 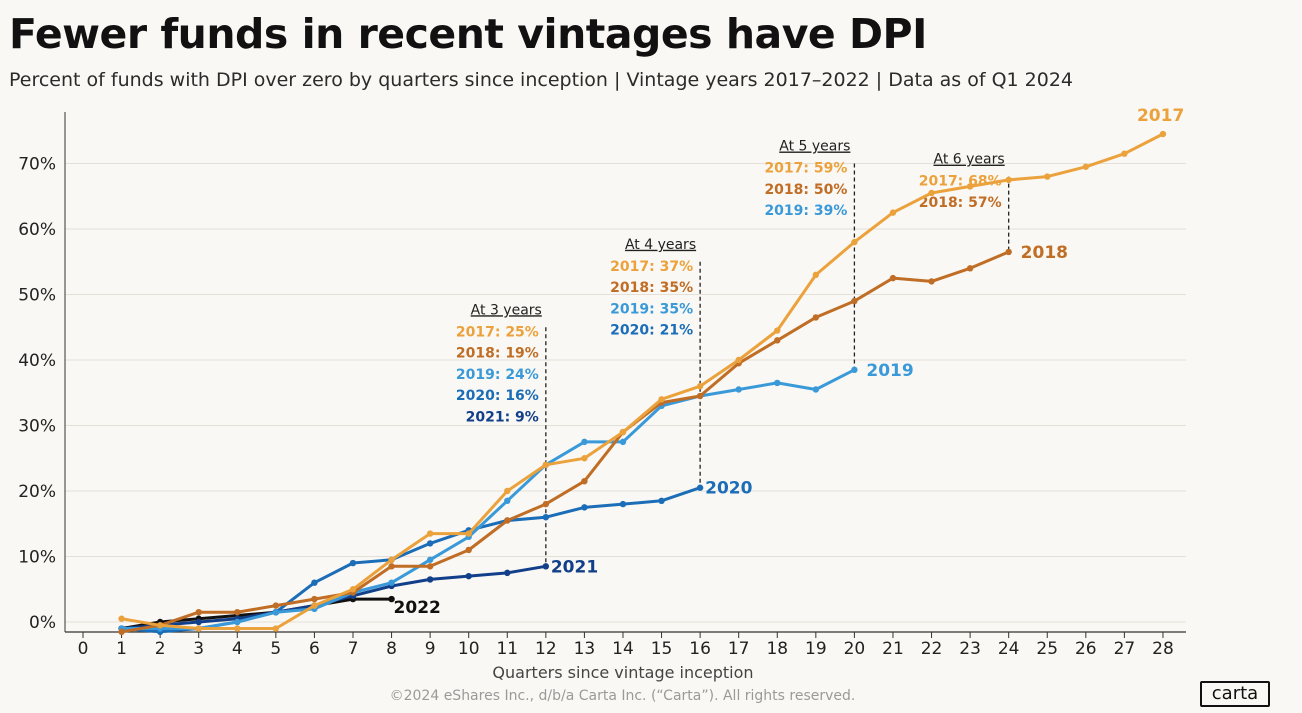 I want to click on x-tick-label: 20, so click(x=855, y=649).